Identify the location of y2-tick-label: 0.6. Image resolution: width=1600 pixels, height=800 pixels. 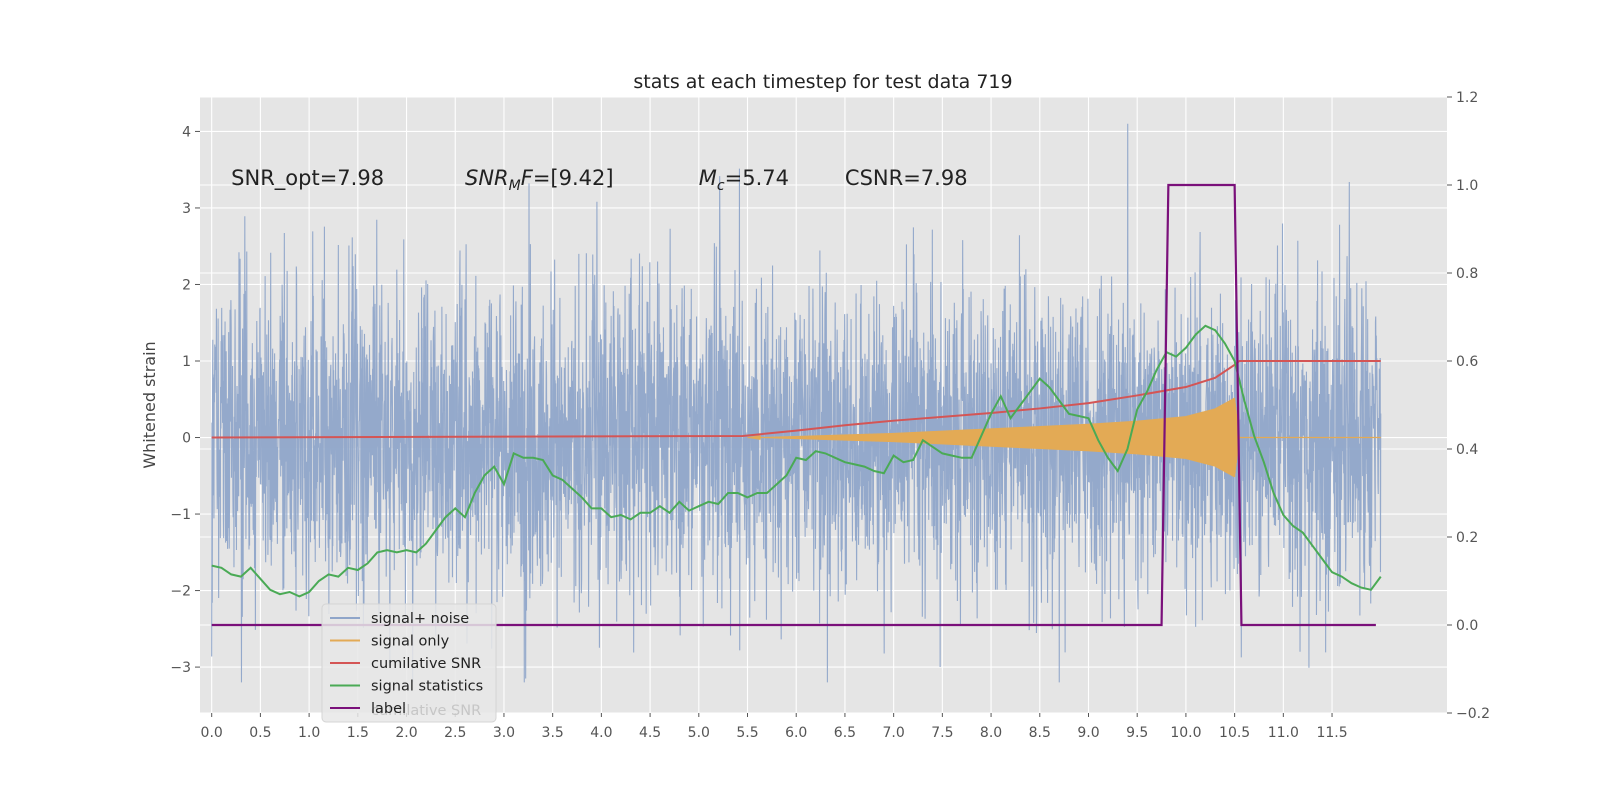
(1467, 362).